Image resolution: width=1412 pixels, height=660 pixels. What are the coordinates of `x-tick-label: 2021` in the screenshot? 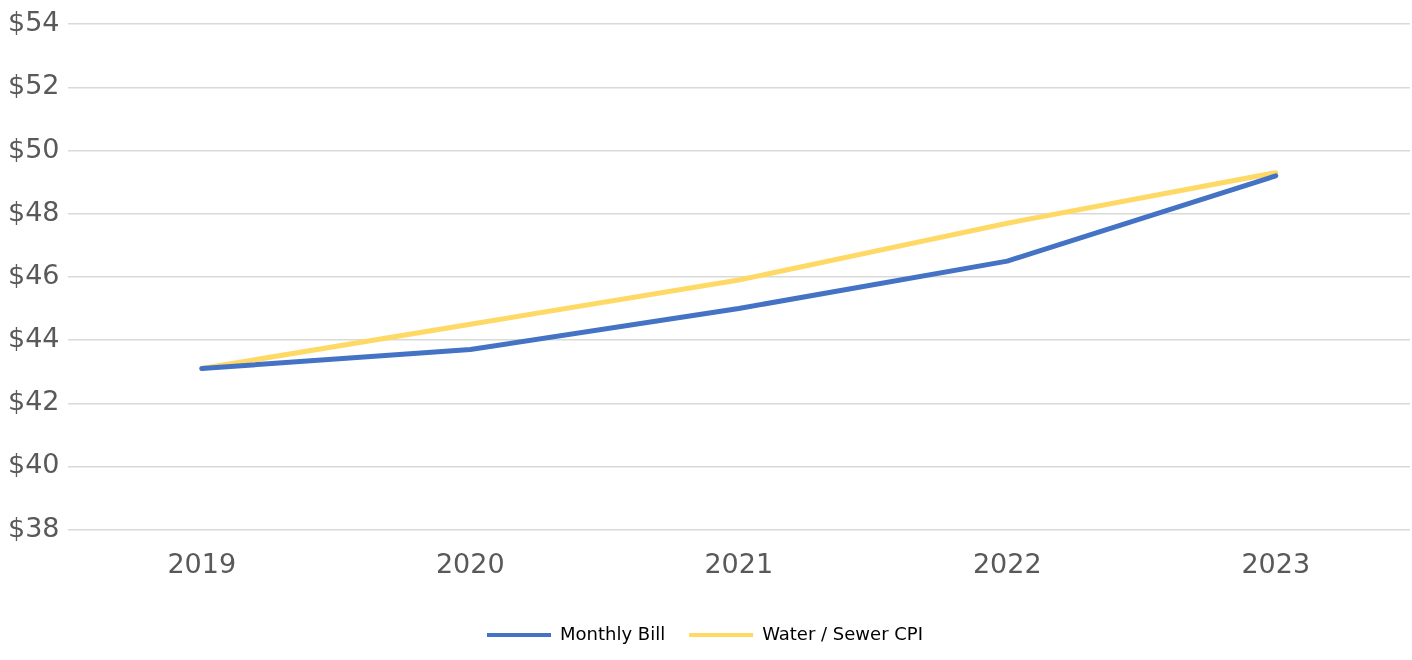 It's located at (739, 563).